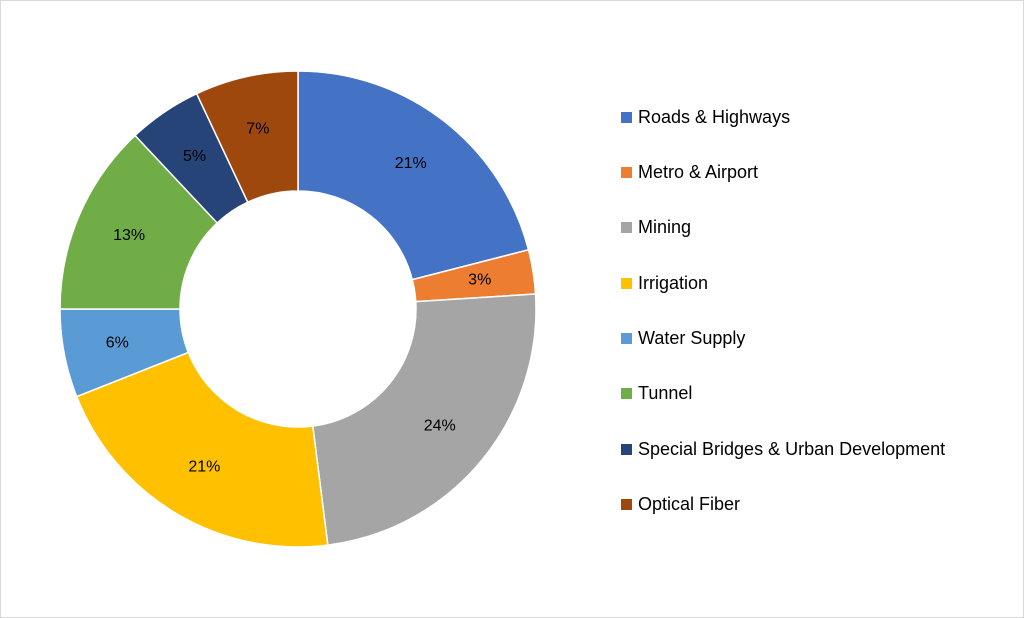  What do you see at coordinates (816, 394) in the screenshot?
I see `legend-item-tunnel: Tunnel` at bounding box center [816, 394].